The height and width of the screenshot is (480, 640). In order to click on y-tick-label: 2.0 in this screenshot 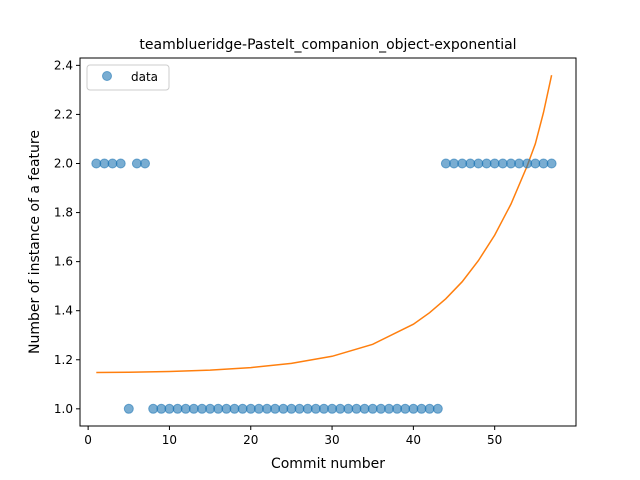, I will do `click(63, 163)`.